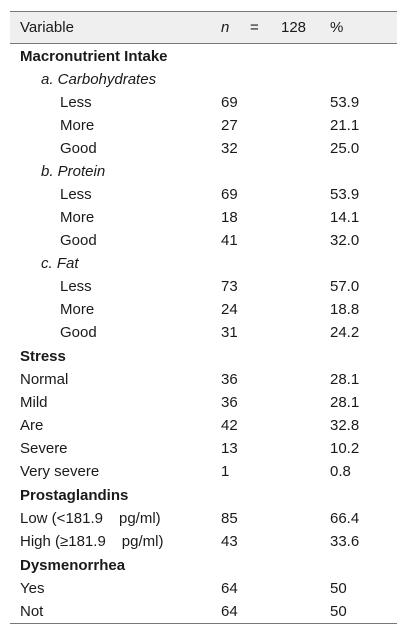 This screenshot has width=406, height=643. Describe the element at coordinates (44, 379) in the screenshot. I see `row-label-text: Normal` at that location.